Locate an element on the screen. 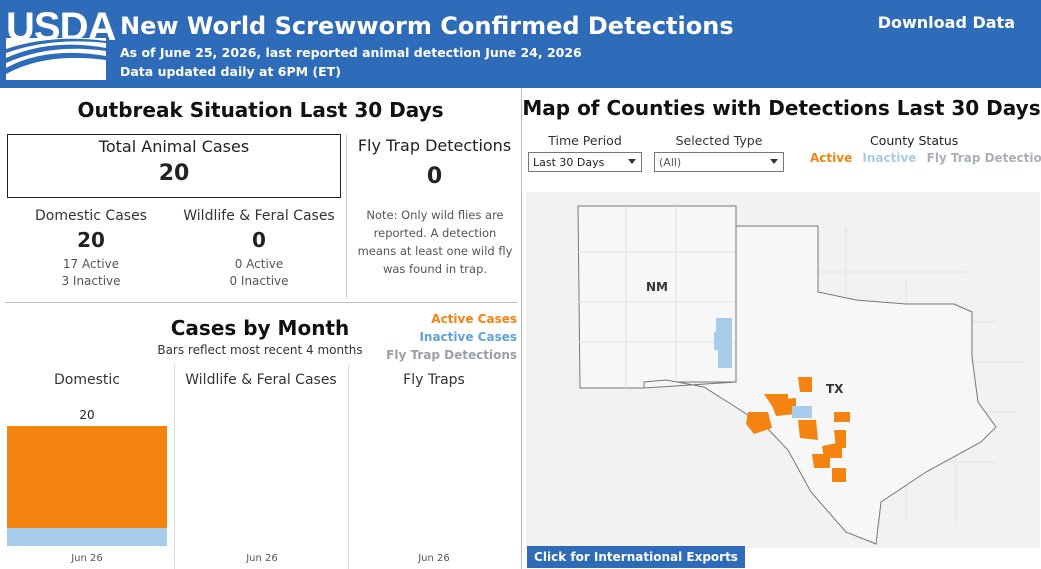 The width and height of the screenshot is (1041, 569). download-data-link: Download Data is located at coordinates (946, 22).